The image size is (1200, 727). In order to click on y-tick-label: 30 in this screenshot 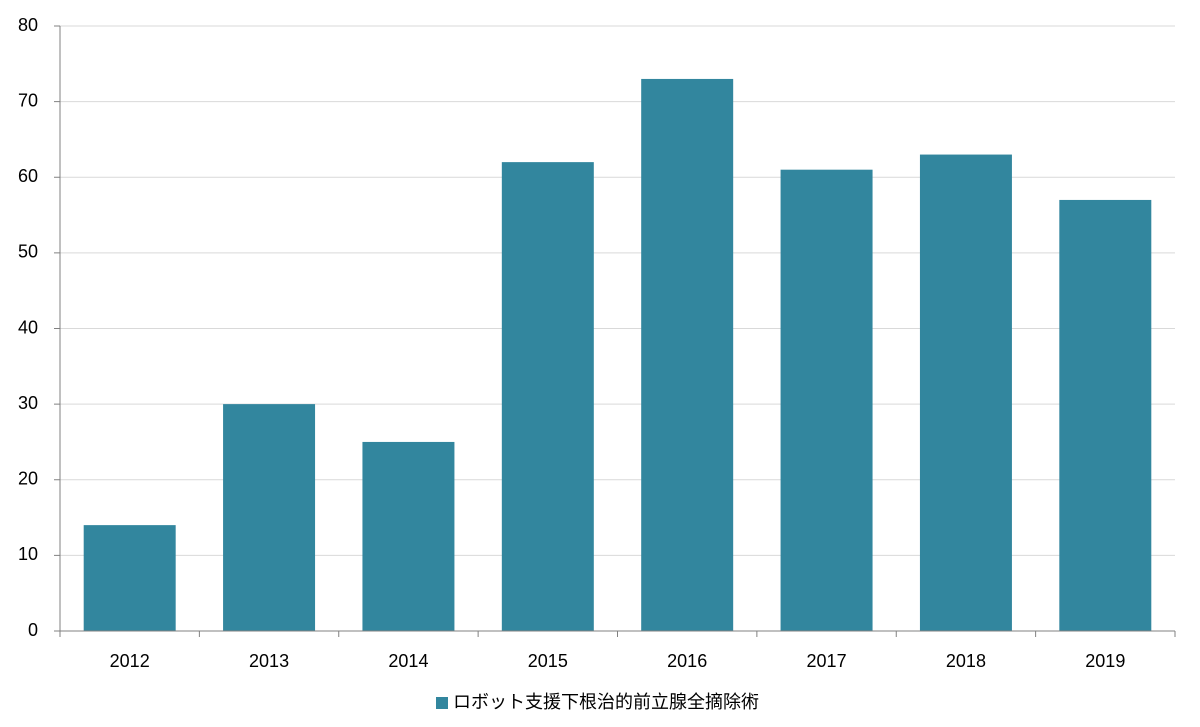, I will do `click(28, 403)`.